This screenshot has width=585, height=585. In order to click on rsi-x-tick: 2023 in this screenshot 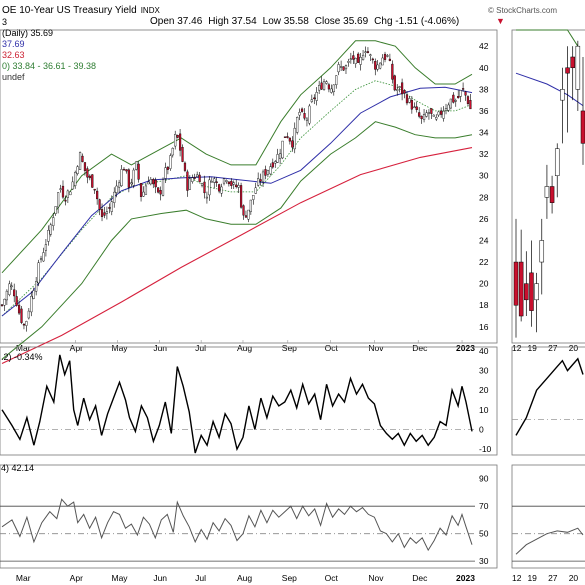, I will do `click(465, 578)`.